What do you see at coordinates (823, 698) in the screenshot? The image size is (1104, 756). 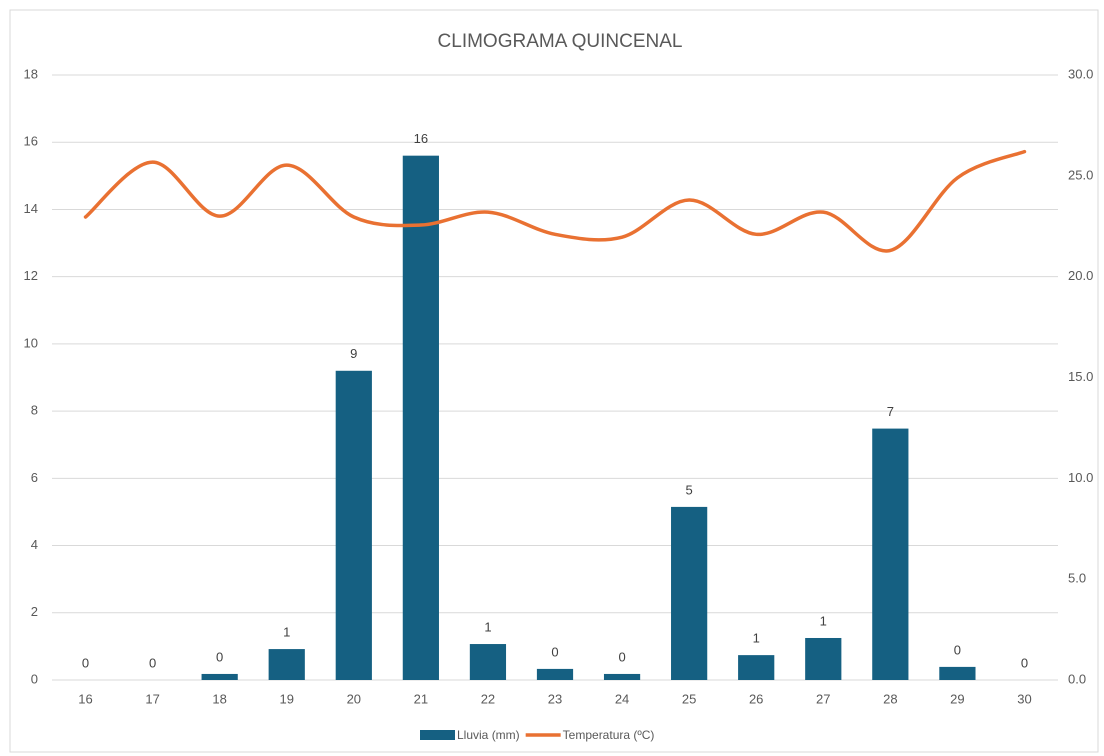 I see `x-tick-label: 27` at bounding box center [823, 698].